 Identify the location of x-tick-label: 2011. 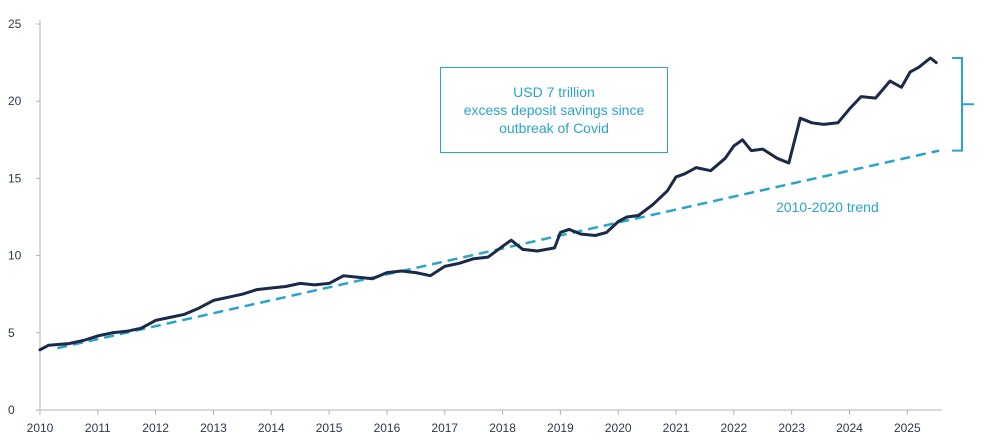
(98, 428).